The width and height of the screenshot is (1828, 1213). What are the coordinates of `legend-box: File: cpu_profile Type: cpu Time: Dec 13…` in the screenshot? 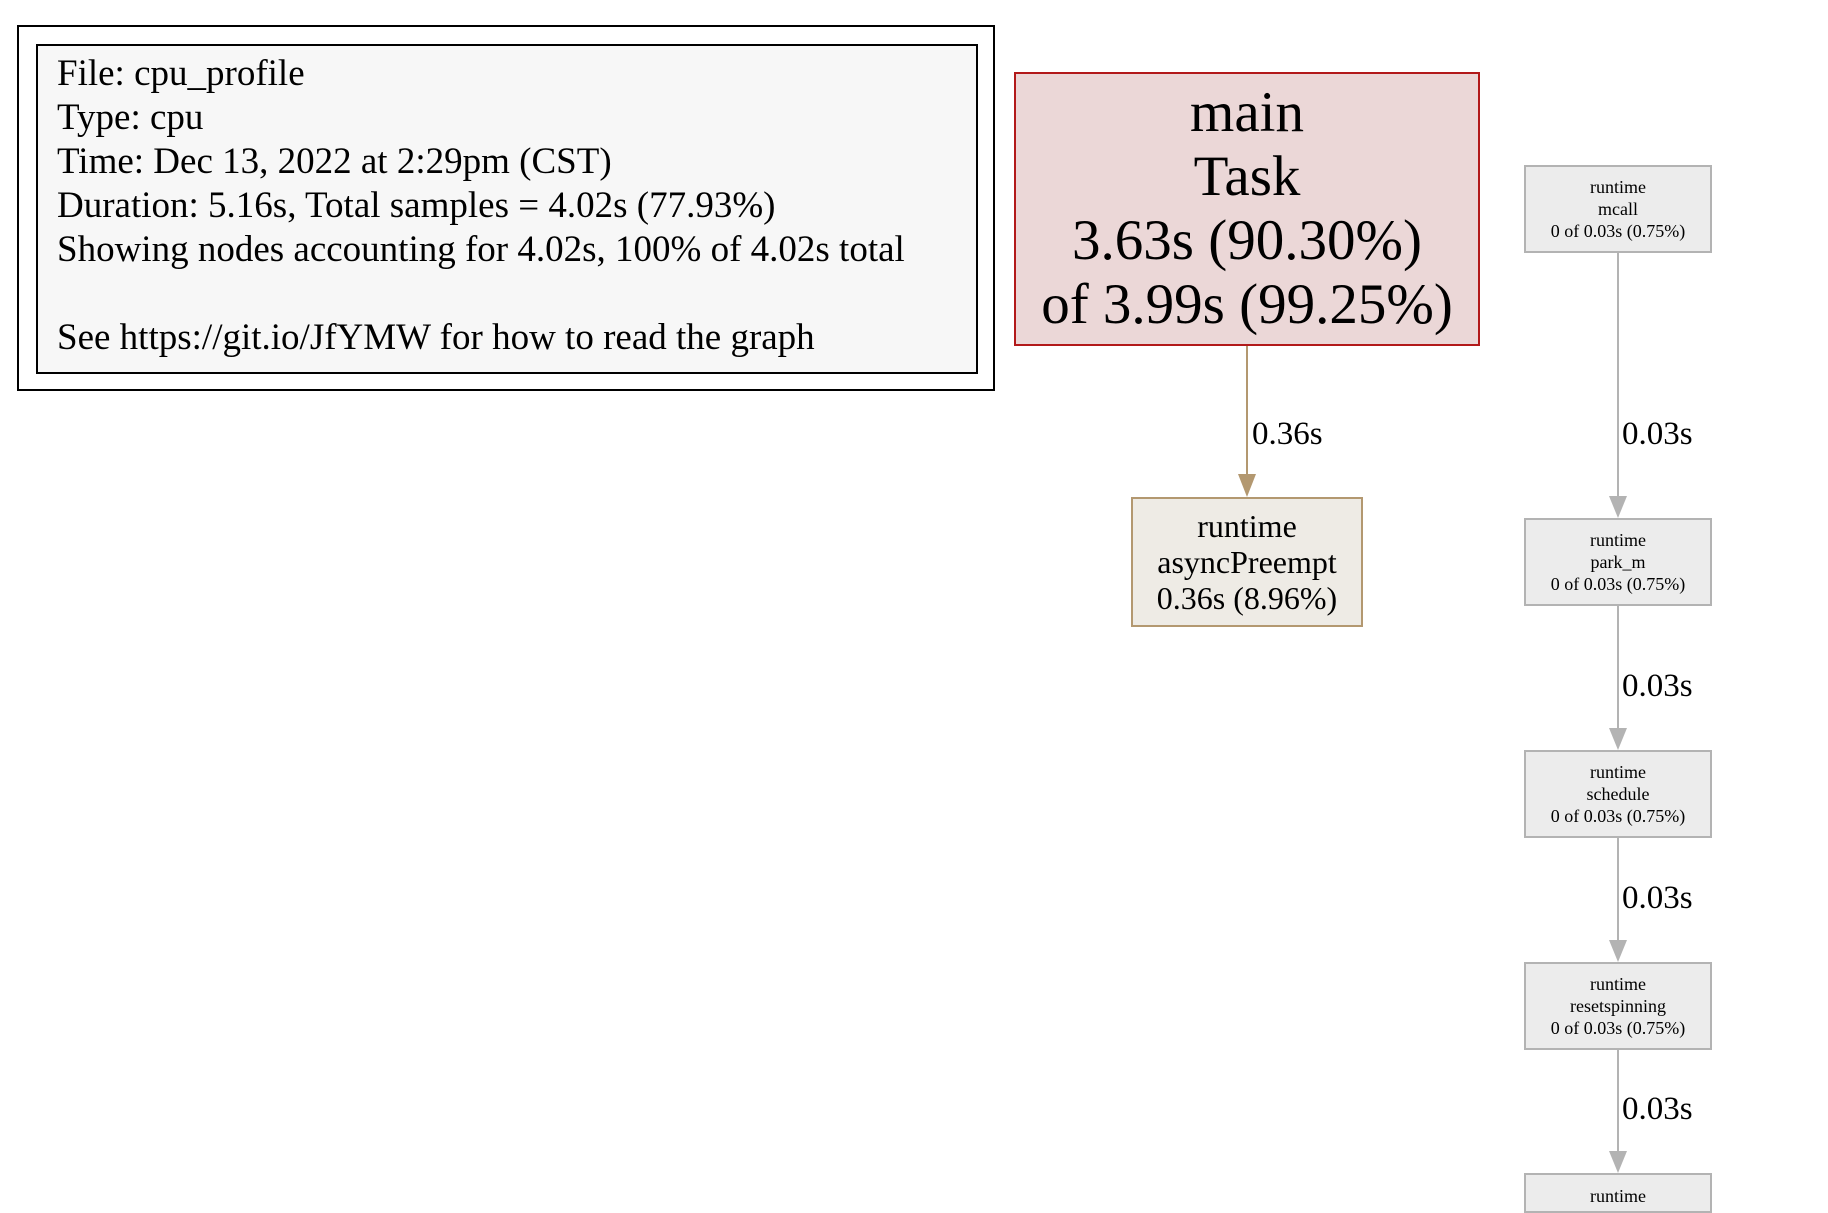 It's located at (507, 209).